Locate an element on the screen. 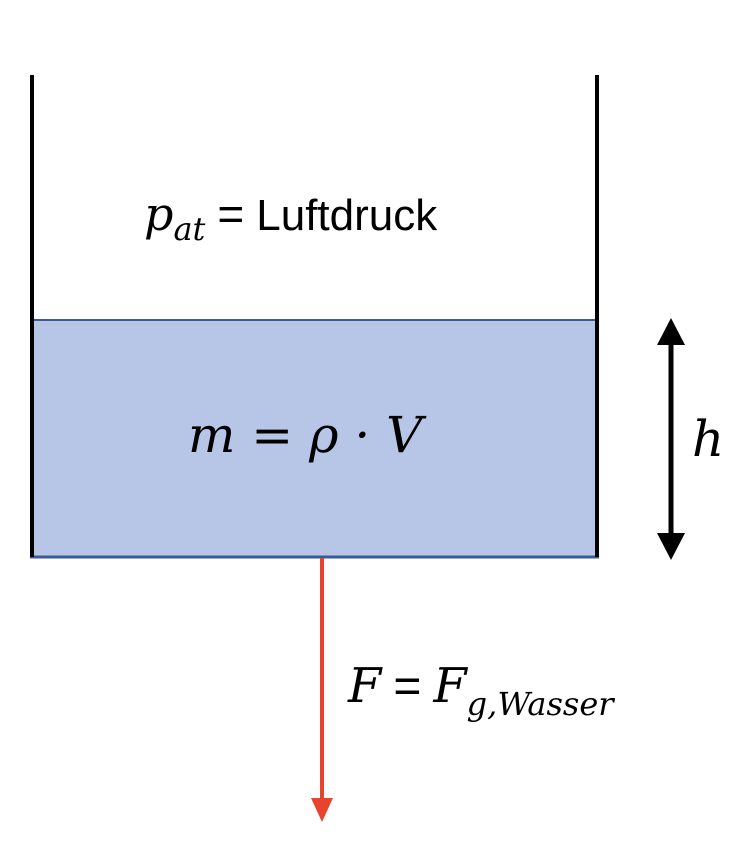  height-label: h is located at coordinates (708, 439).